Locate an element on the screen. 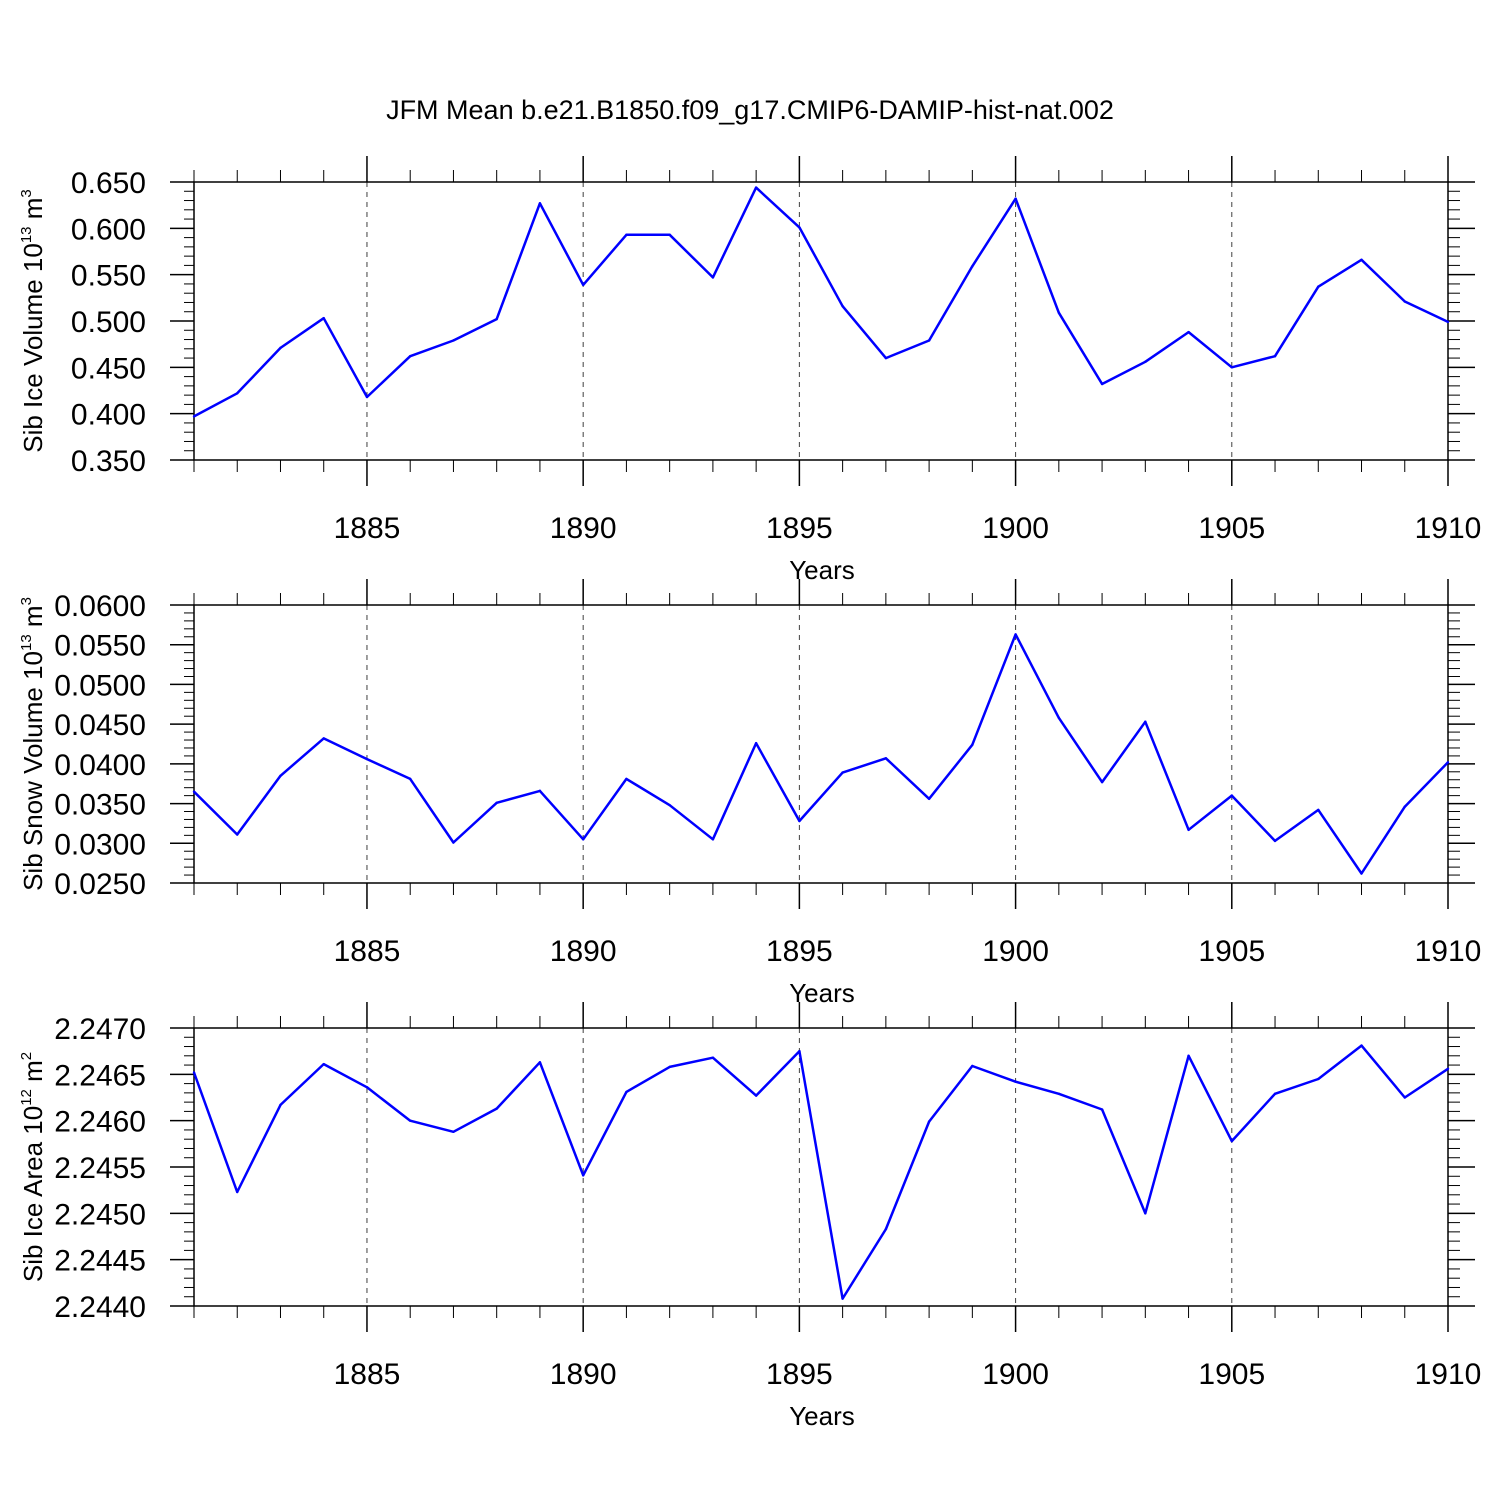 Image resolution: width=1500 pixels, height=1500 pixels. y-tick-label: 0.500 is located at coordinates (108, 322).